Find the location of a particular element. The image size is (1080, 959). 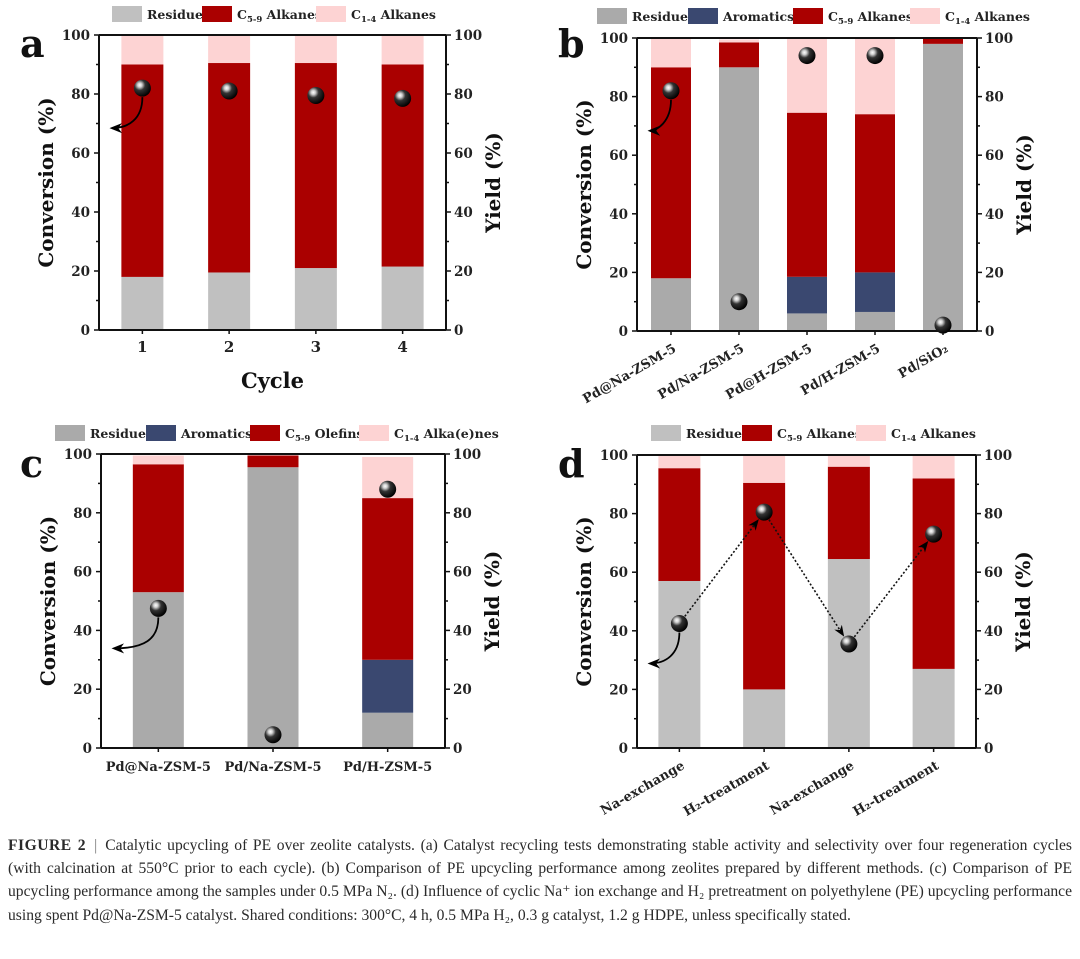

legend-item: Aromatics is located at coordinates (741, 16).